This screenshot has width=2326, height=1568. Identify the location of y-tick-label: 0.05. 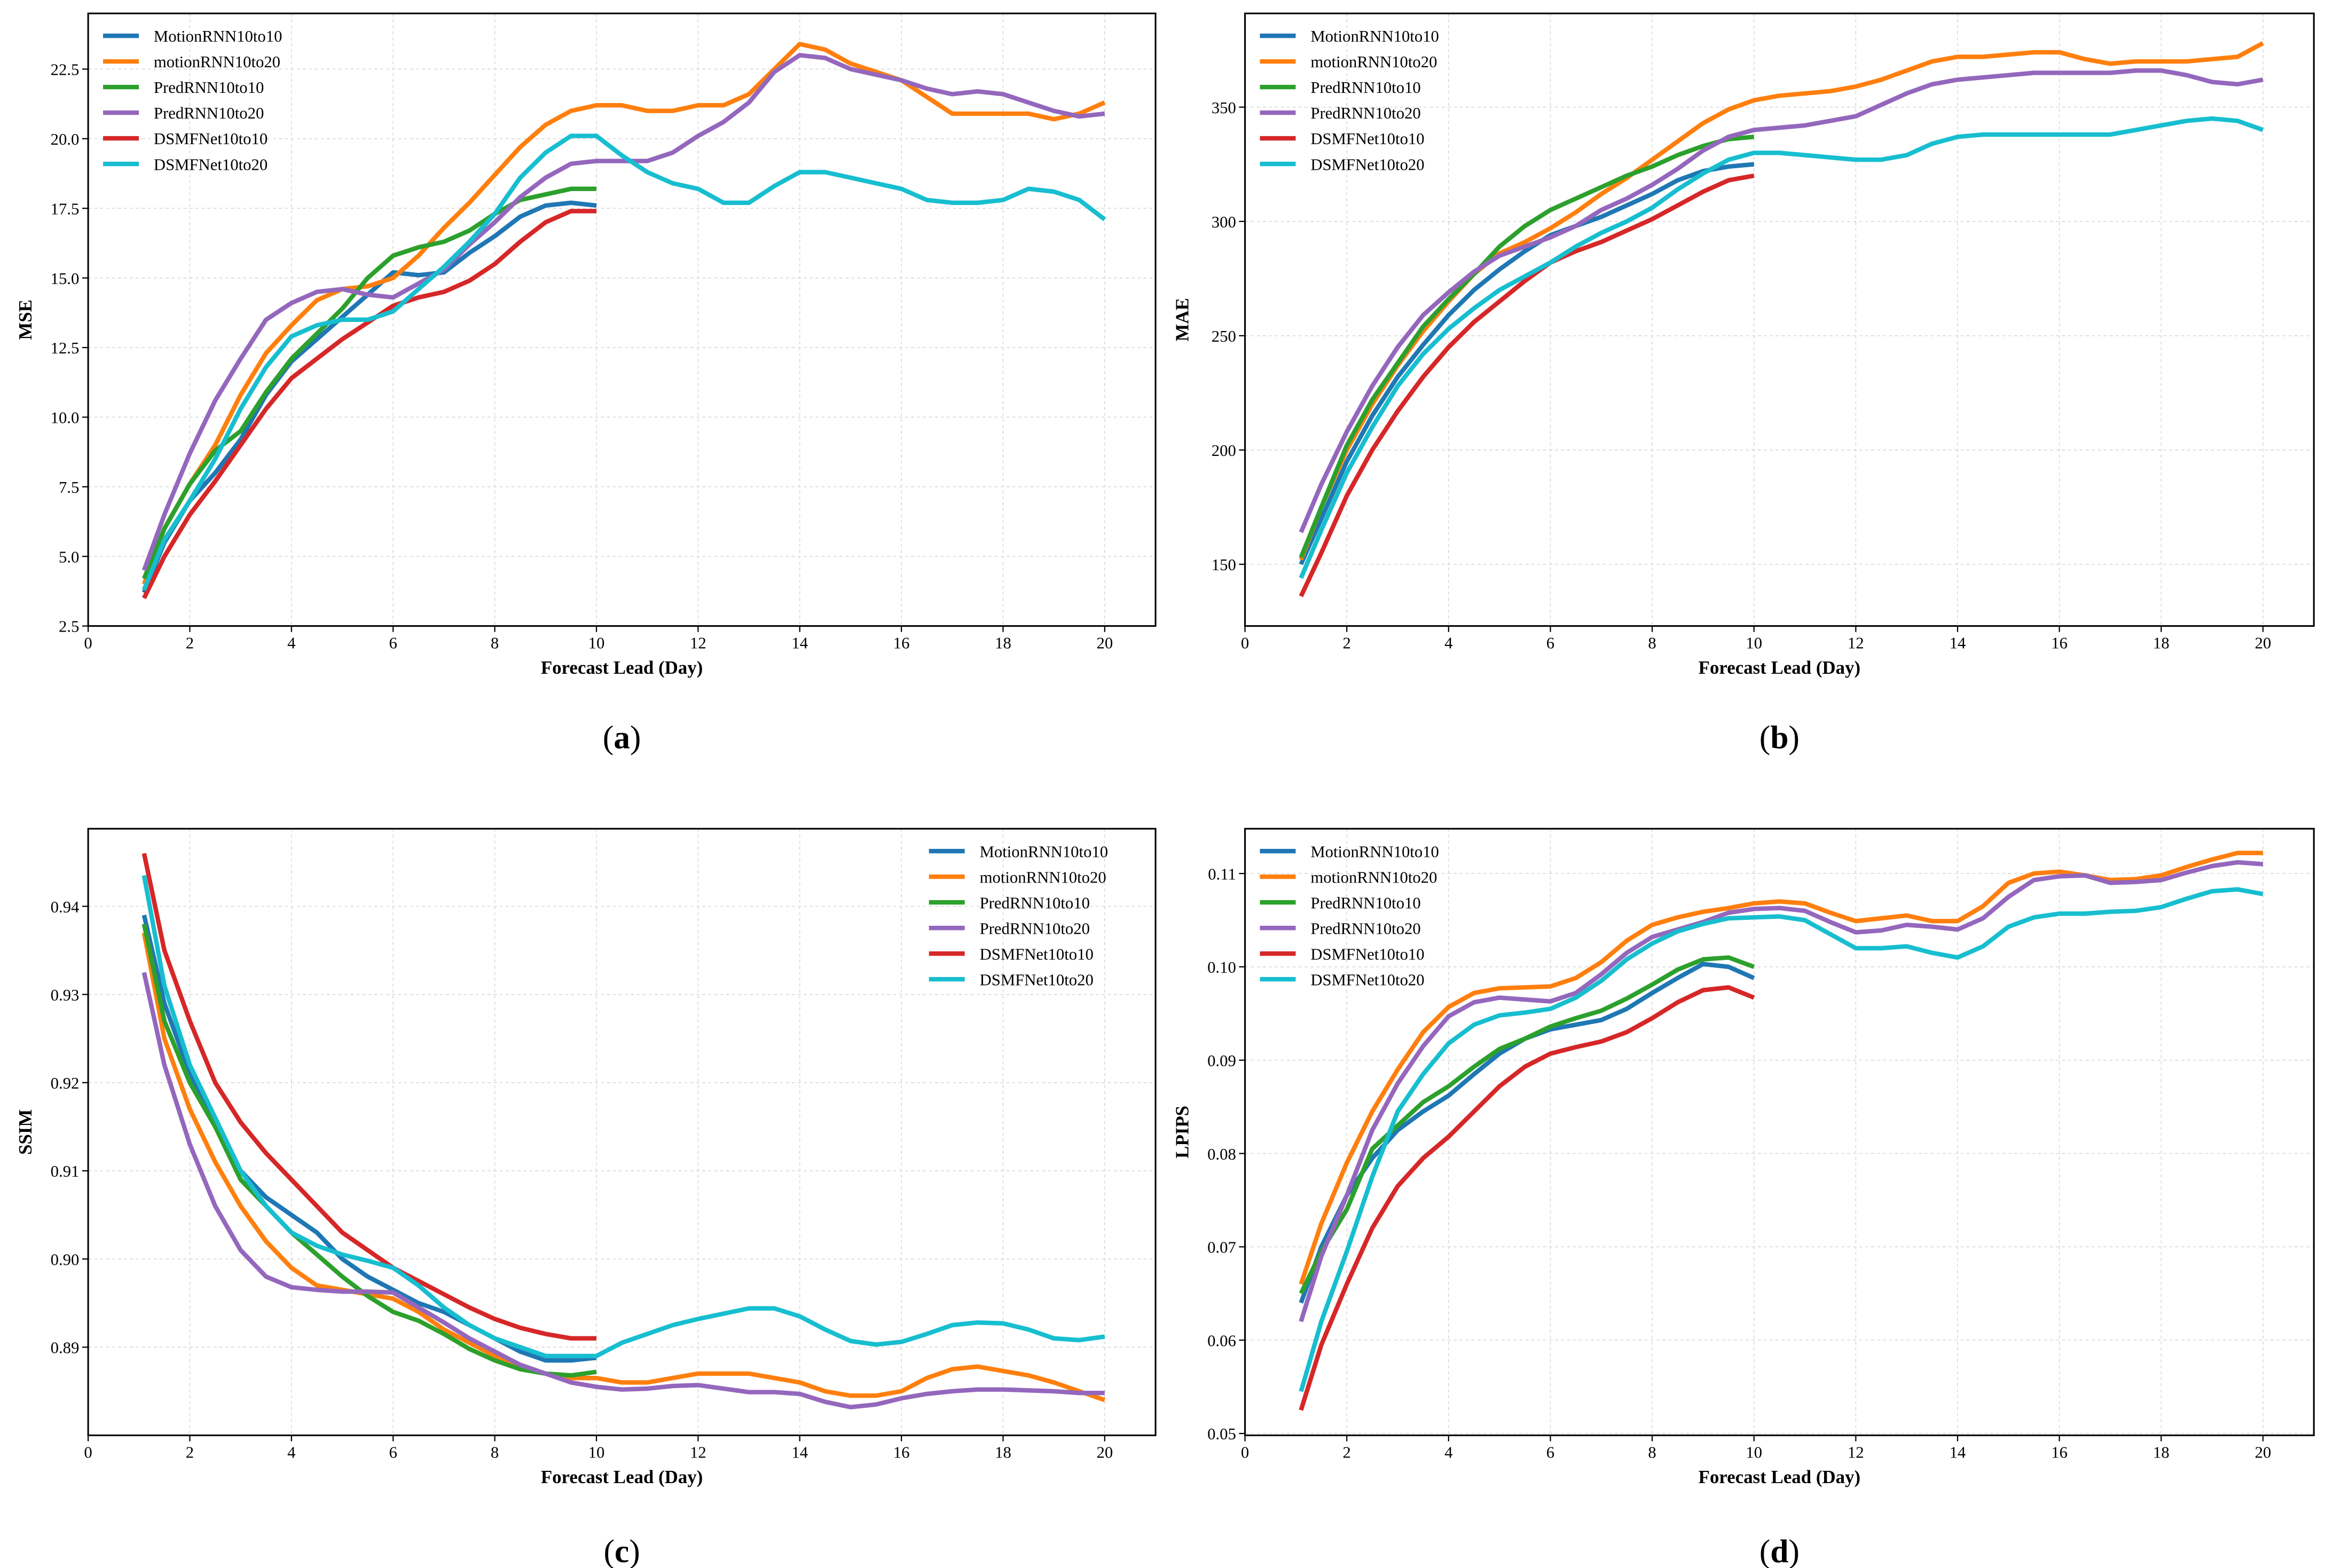
(1221, 1434).